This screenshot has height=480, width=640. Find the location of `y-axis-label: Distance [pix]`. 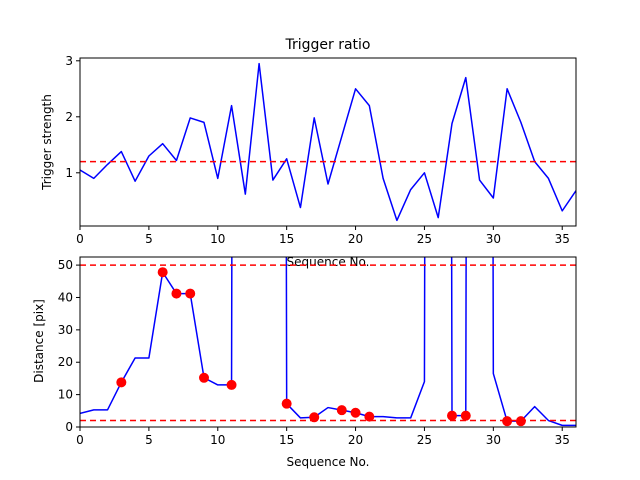

y-axis-label: Distance [pix] is located at coordinates (39, 341).